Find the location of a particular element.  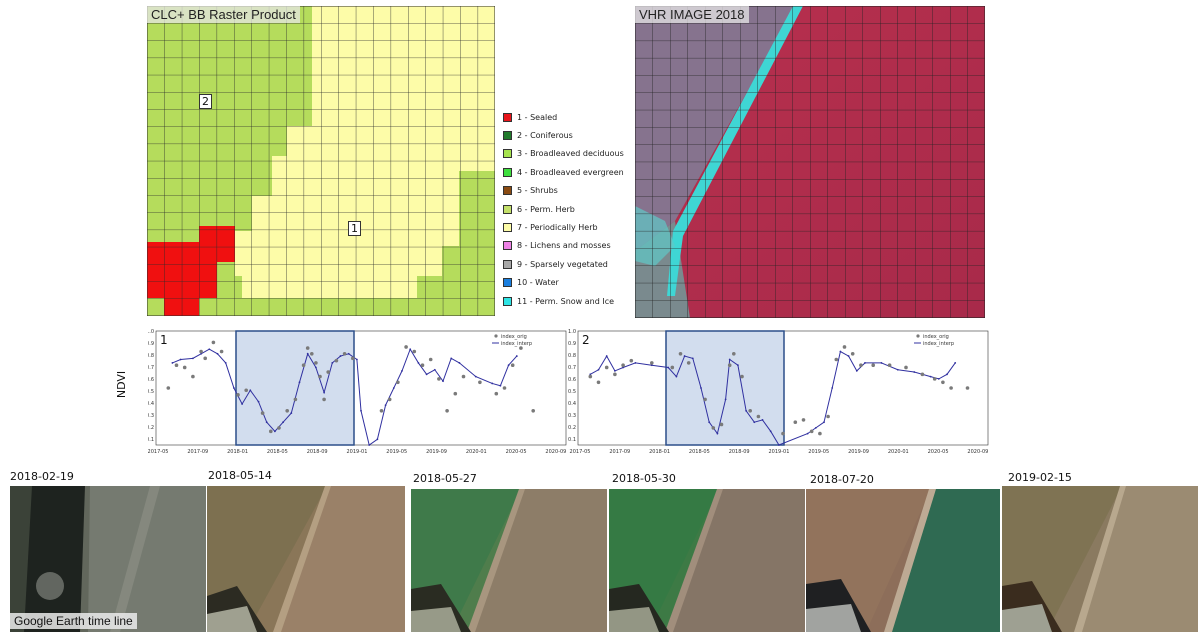

timeline-date-1: 2018-02-19 is located at coordinates (42, 476).